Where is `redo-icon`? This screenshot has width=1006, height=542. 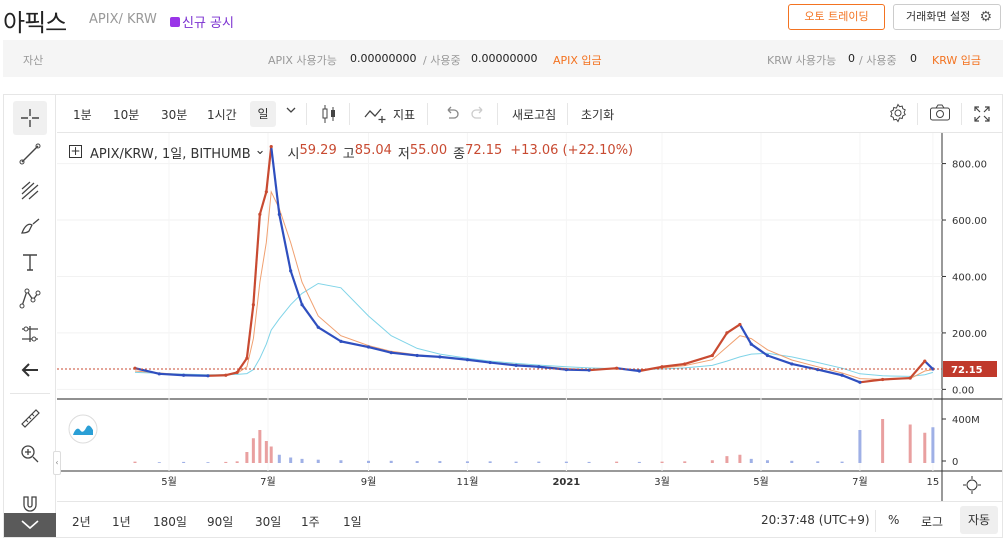 redo-icon is located at coordinates (479, 114).